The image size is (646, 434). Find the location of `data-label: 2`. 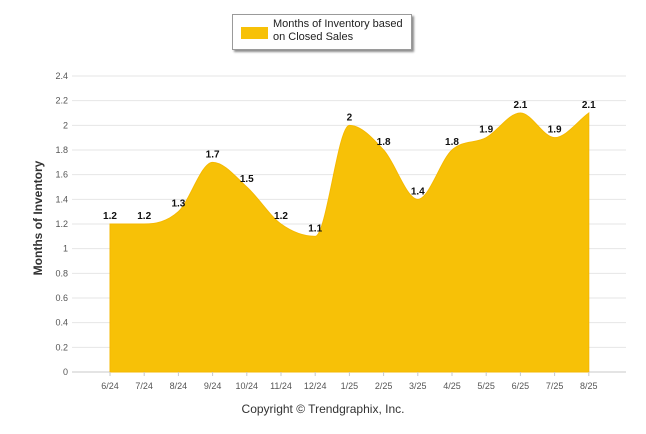

data-label: 2 is located at coordinates (350, 117).